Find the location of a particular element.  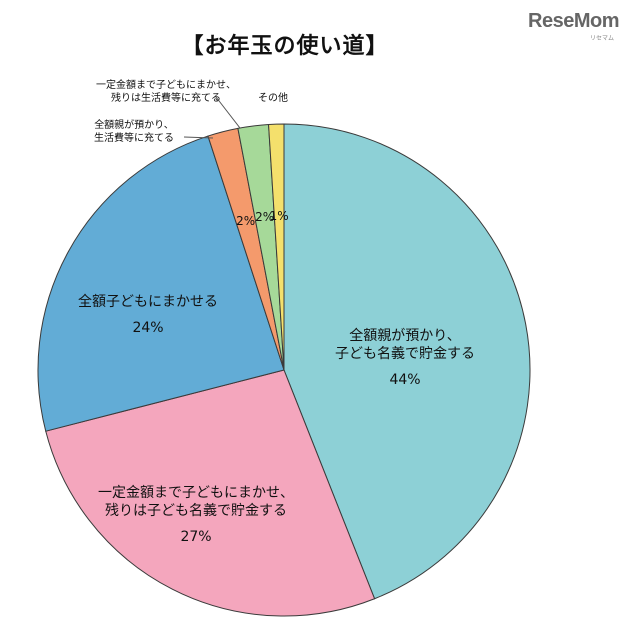

resemom-logo-sub: リセマム is located at coordinates (602, 38).